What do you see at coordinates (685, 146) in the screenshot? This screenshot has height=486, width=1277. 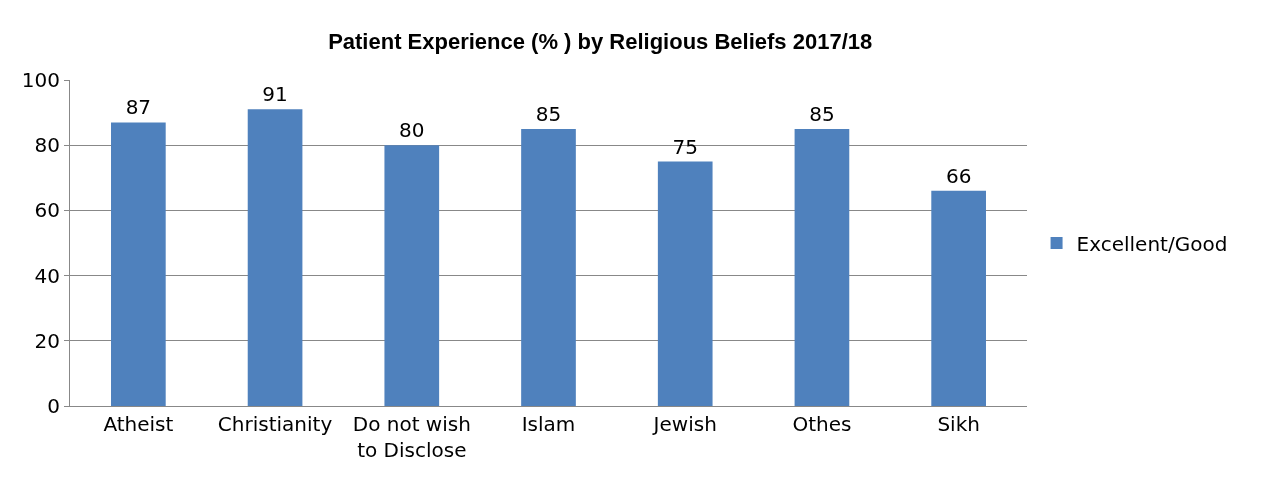 I see `data-label: 75` at bounding box center [685, 146].